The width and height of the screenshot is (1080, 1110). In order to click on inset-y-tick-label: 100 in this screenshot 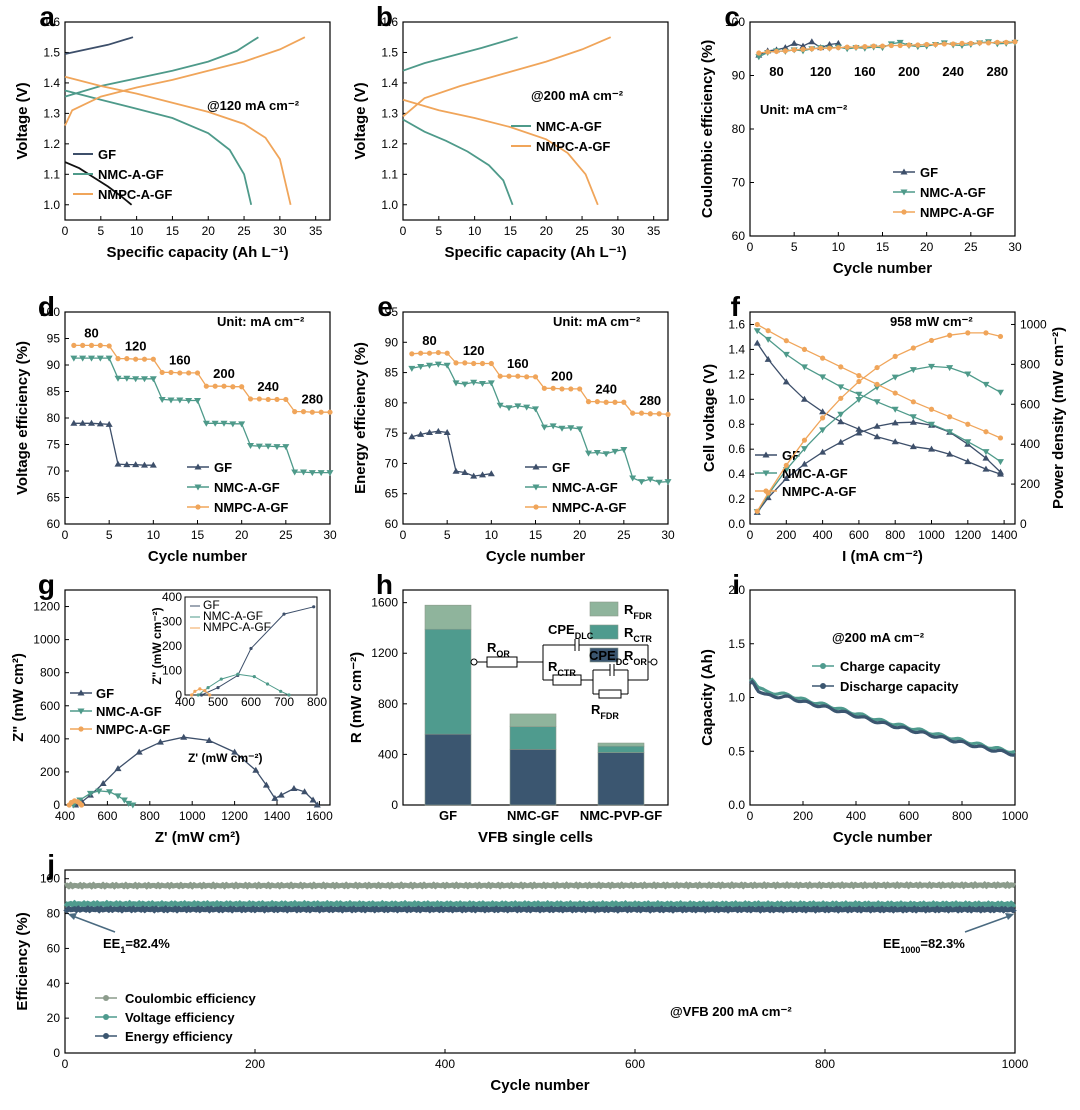, I will do `click(172, 671)`.